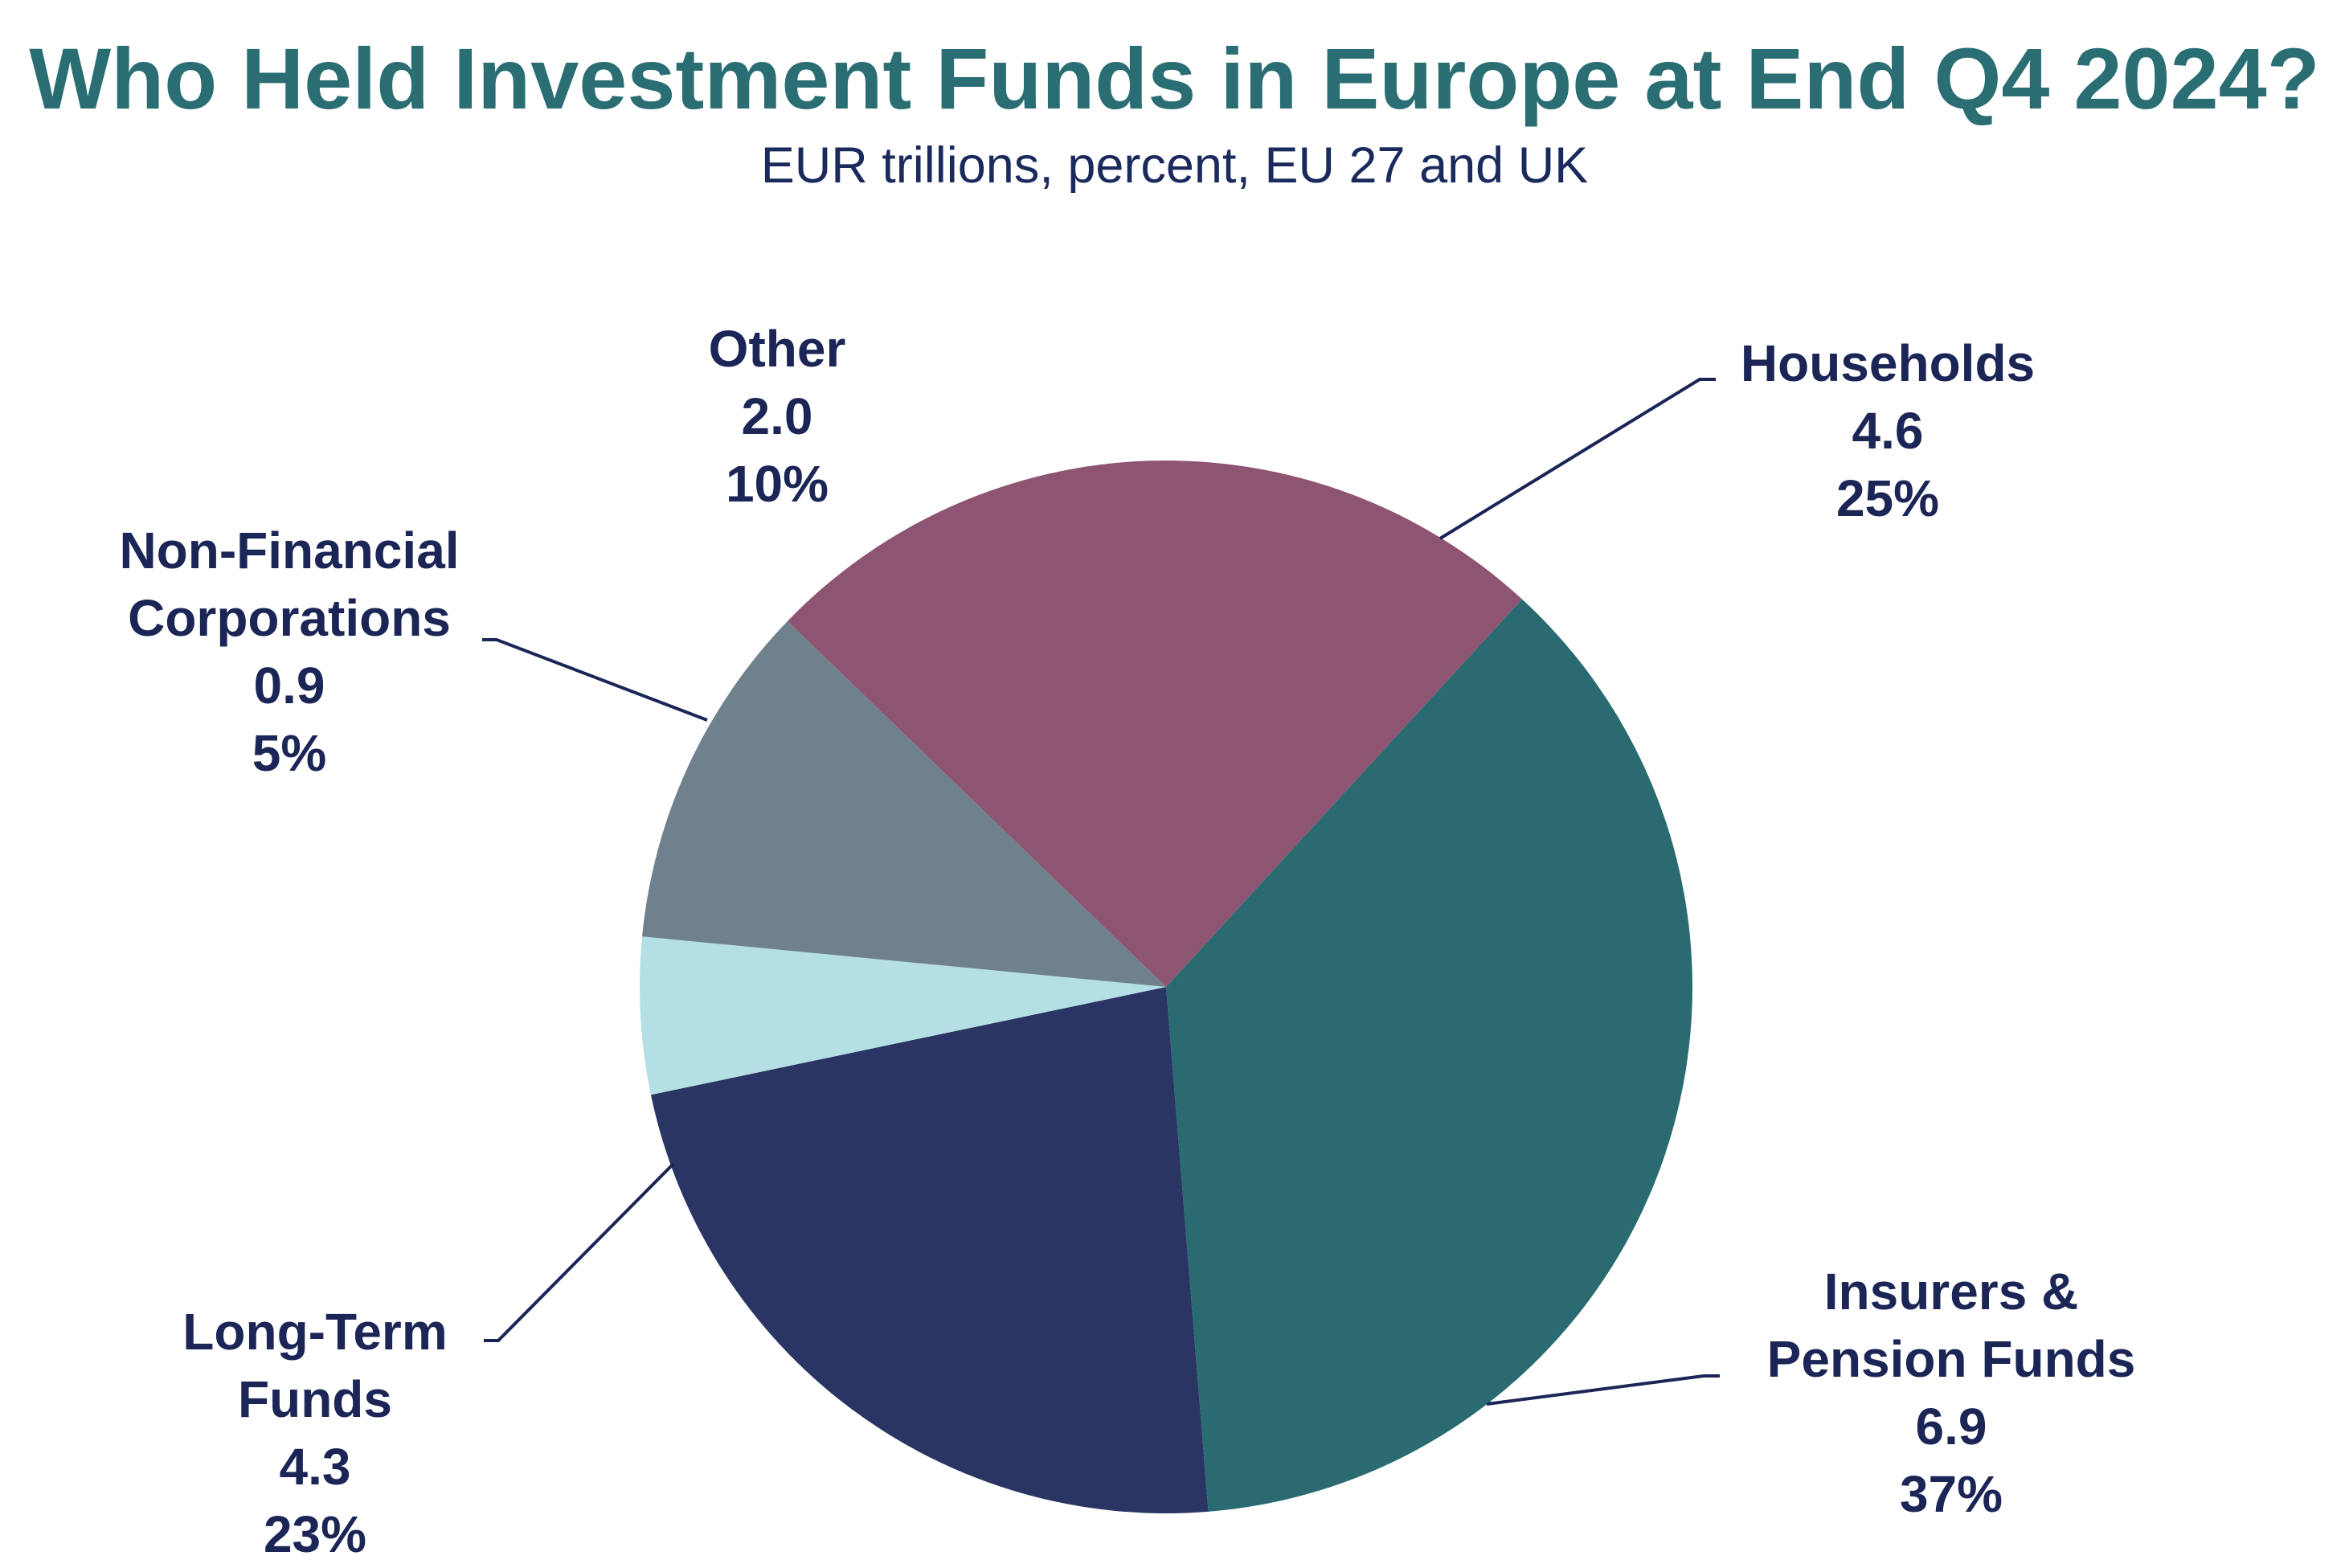 The image size is (2349, 1568). What do you see at coordinates (903, 1015) in the screenshot?
I see `pie-slice-non-financial-corporations` at bounding box center [903, 1015].